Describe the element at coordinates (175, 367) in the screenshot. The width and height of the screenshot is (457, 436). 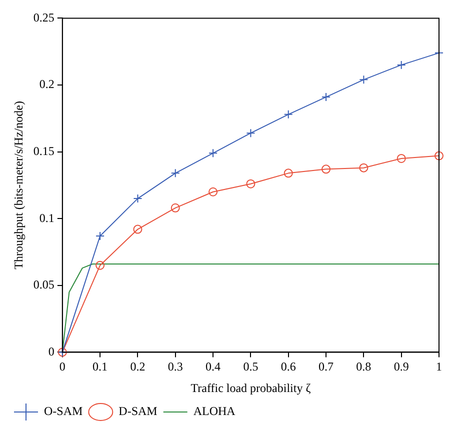
I see `x-tick-label: 0.3` at that location.